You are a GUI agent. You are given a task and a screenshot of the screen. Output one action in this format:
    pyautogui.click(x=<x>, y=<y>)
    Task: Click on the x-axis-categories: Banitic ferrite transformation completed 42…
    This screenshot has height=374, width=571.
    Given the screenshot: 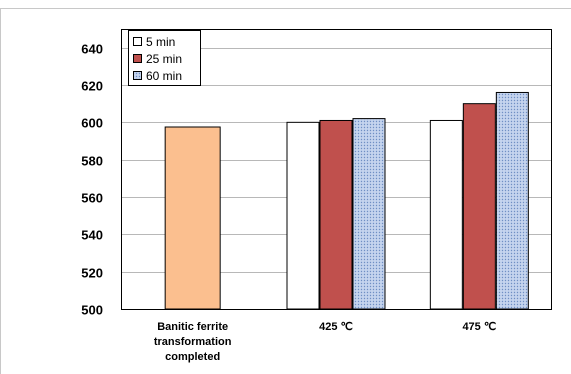 What is the action you would take?
    pyautogui.click(x=325, y=342)
    